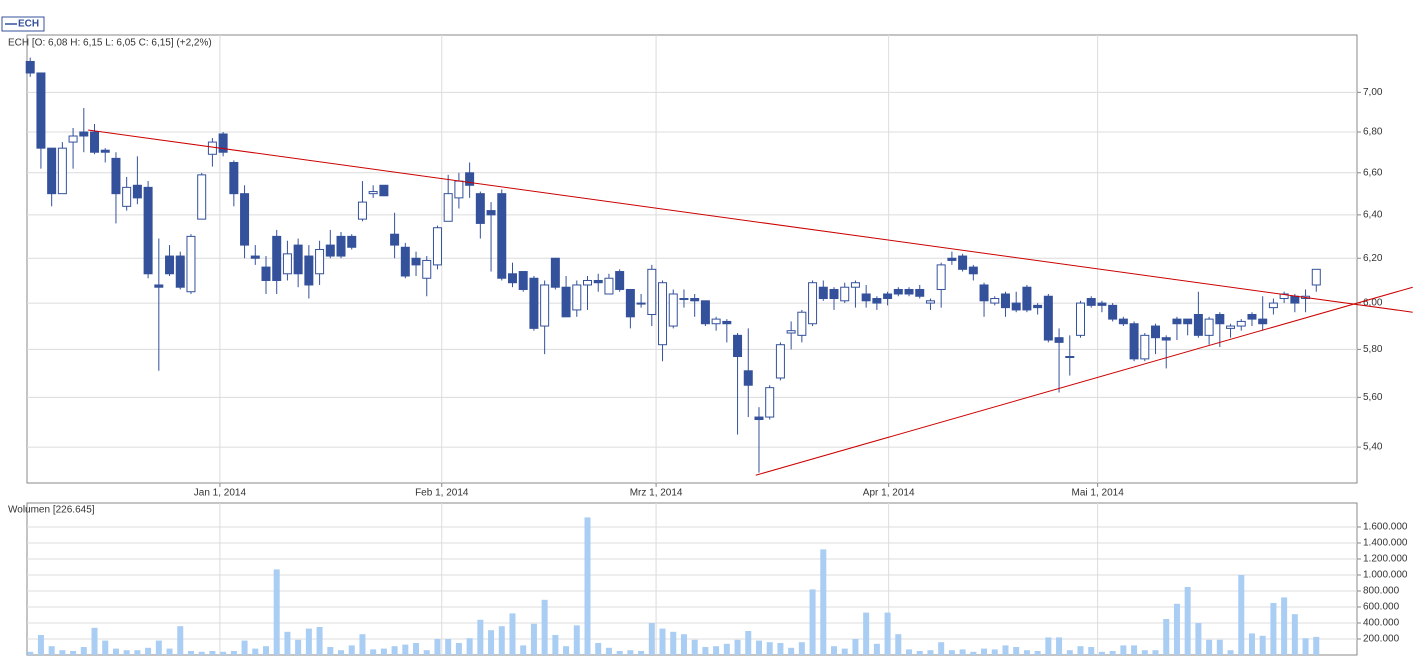  Describe the element at coordinates (656, 493) in the screenshot. I see `x-tick-label: Mrz 1, 2014` at that location.